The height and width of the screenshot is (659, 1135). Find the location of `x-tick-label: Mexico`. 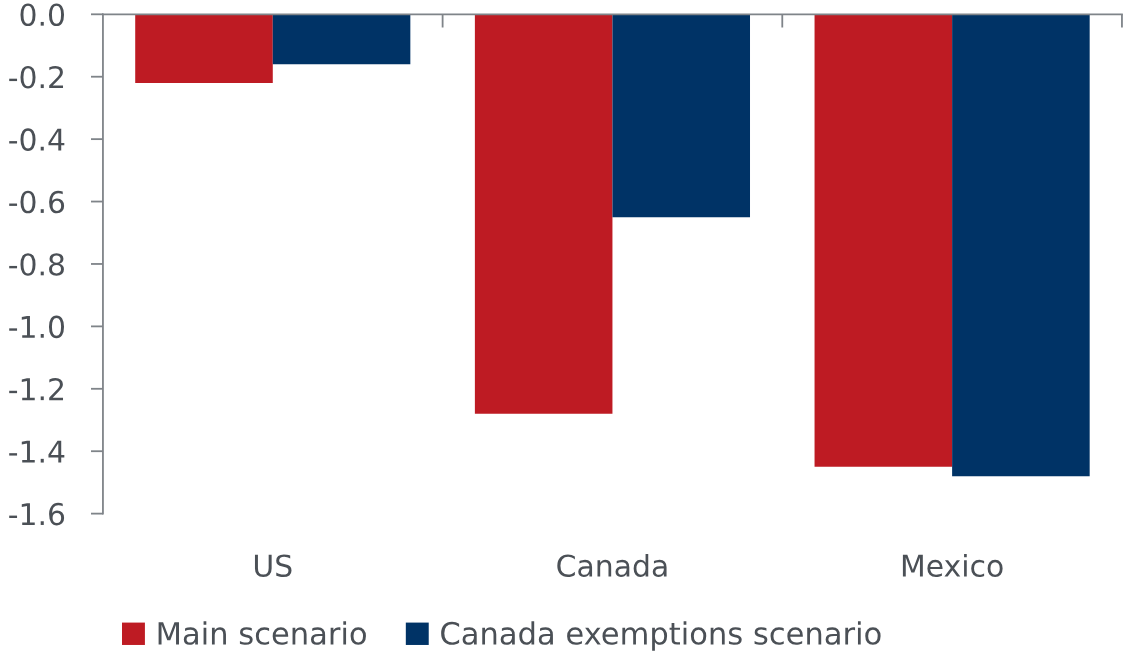

x-tick-label: Mexico is located at coordinates (952, 565).